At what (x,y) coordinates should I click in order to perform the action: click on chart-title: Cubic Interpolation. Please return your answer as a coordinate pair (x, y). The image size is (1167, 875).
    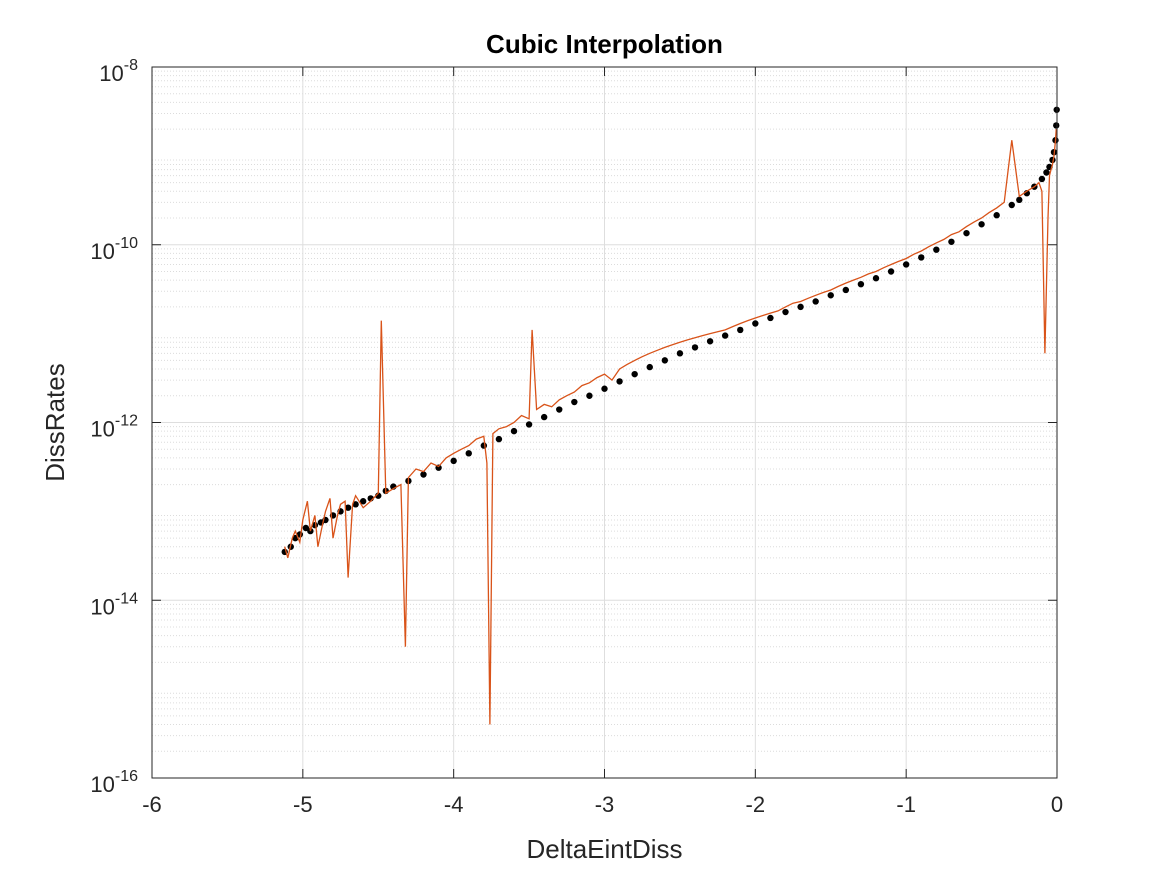
    Looking at the image, I should click on (604, 44).